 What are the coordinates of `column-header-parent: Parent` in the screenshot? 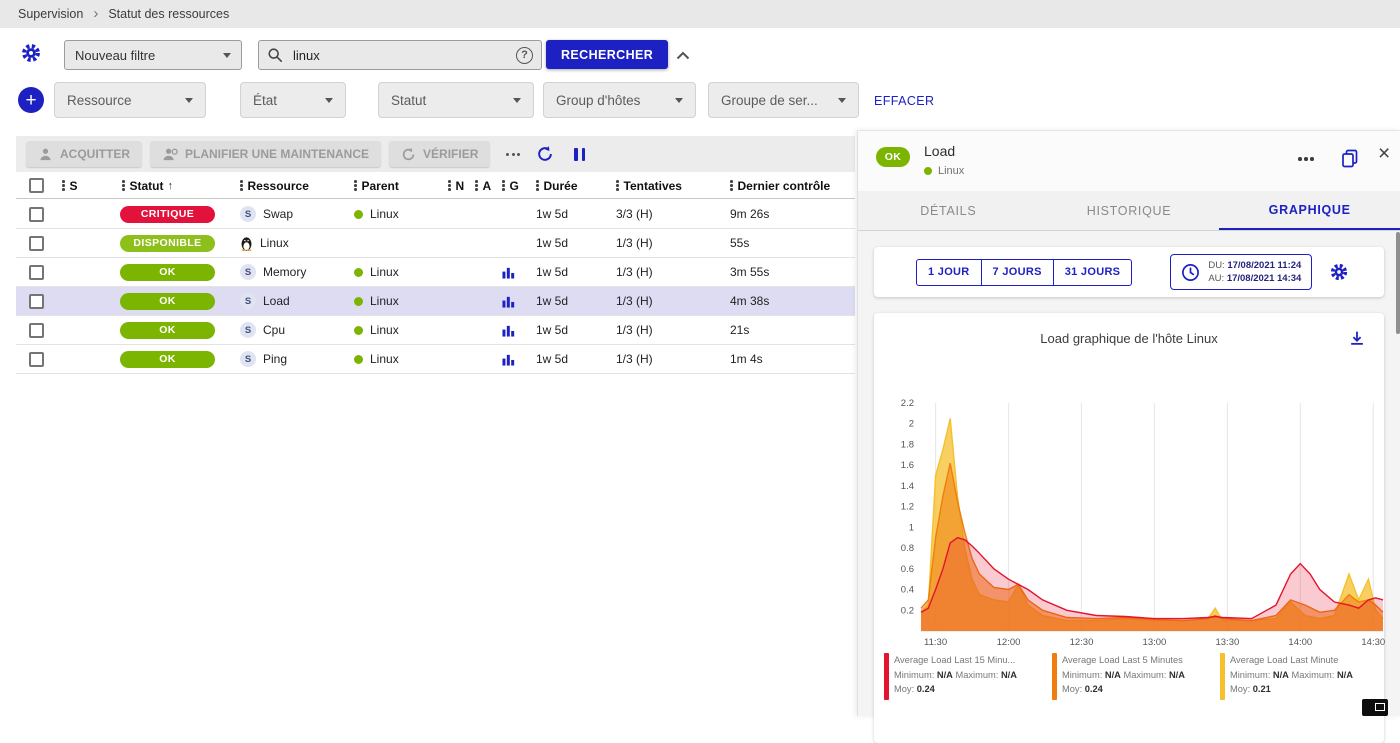 It's located at (397, 186).